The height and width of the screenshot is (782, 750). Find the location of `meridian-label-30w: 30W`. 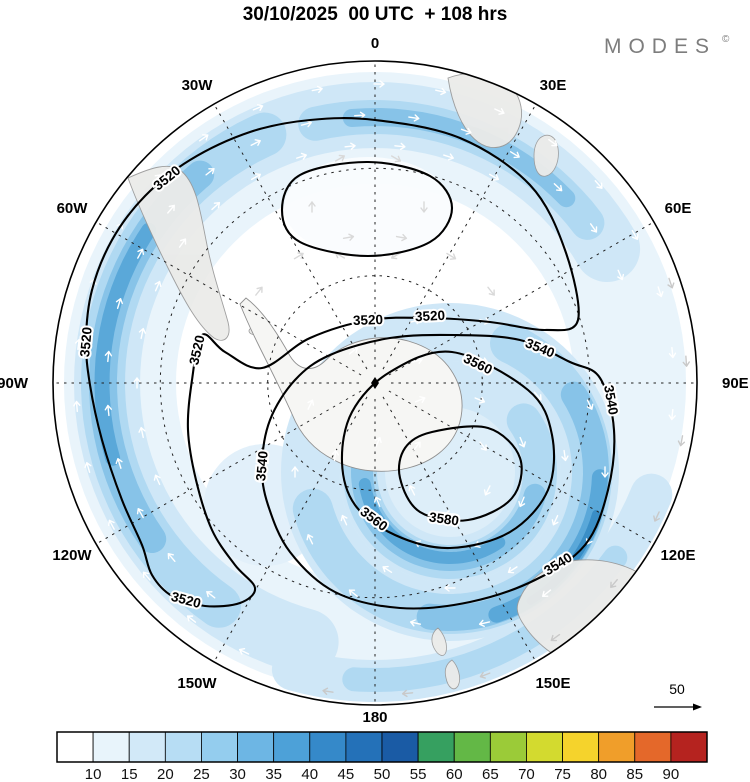

meridian-label-30w: 30W is located at coordinates (198, 85).